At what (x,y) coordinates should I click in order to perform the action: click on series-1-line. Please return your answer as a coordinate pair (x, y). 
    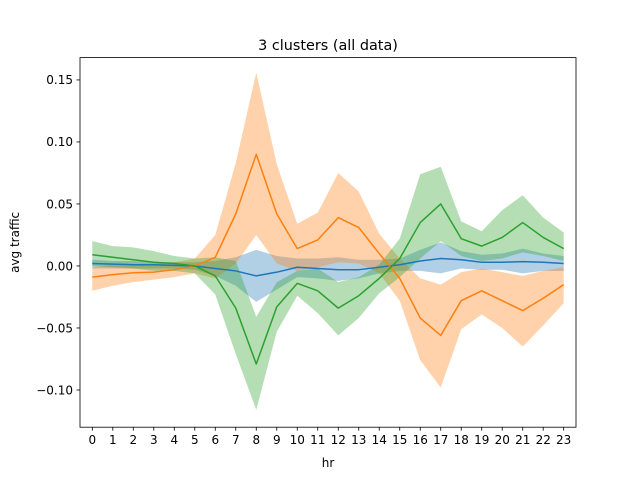
    Looking at the image, I should click on (328, 267).